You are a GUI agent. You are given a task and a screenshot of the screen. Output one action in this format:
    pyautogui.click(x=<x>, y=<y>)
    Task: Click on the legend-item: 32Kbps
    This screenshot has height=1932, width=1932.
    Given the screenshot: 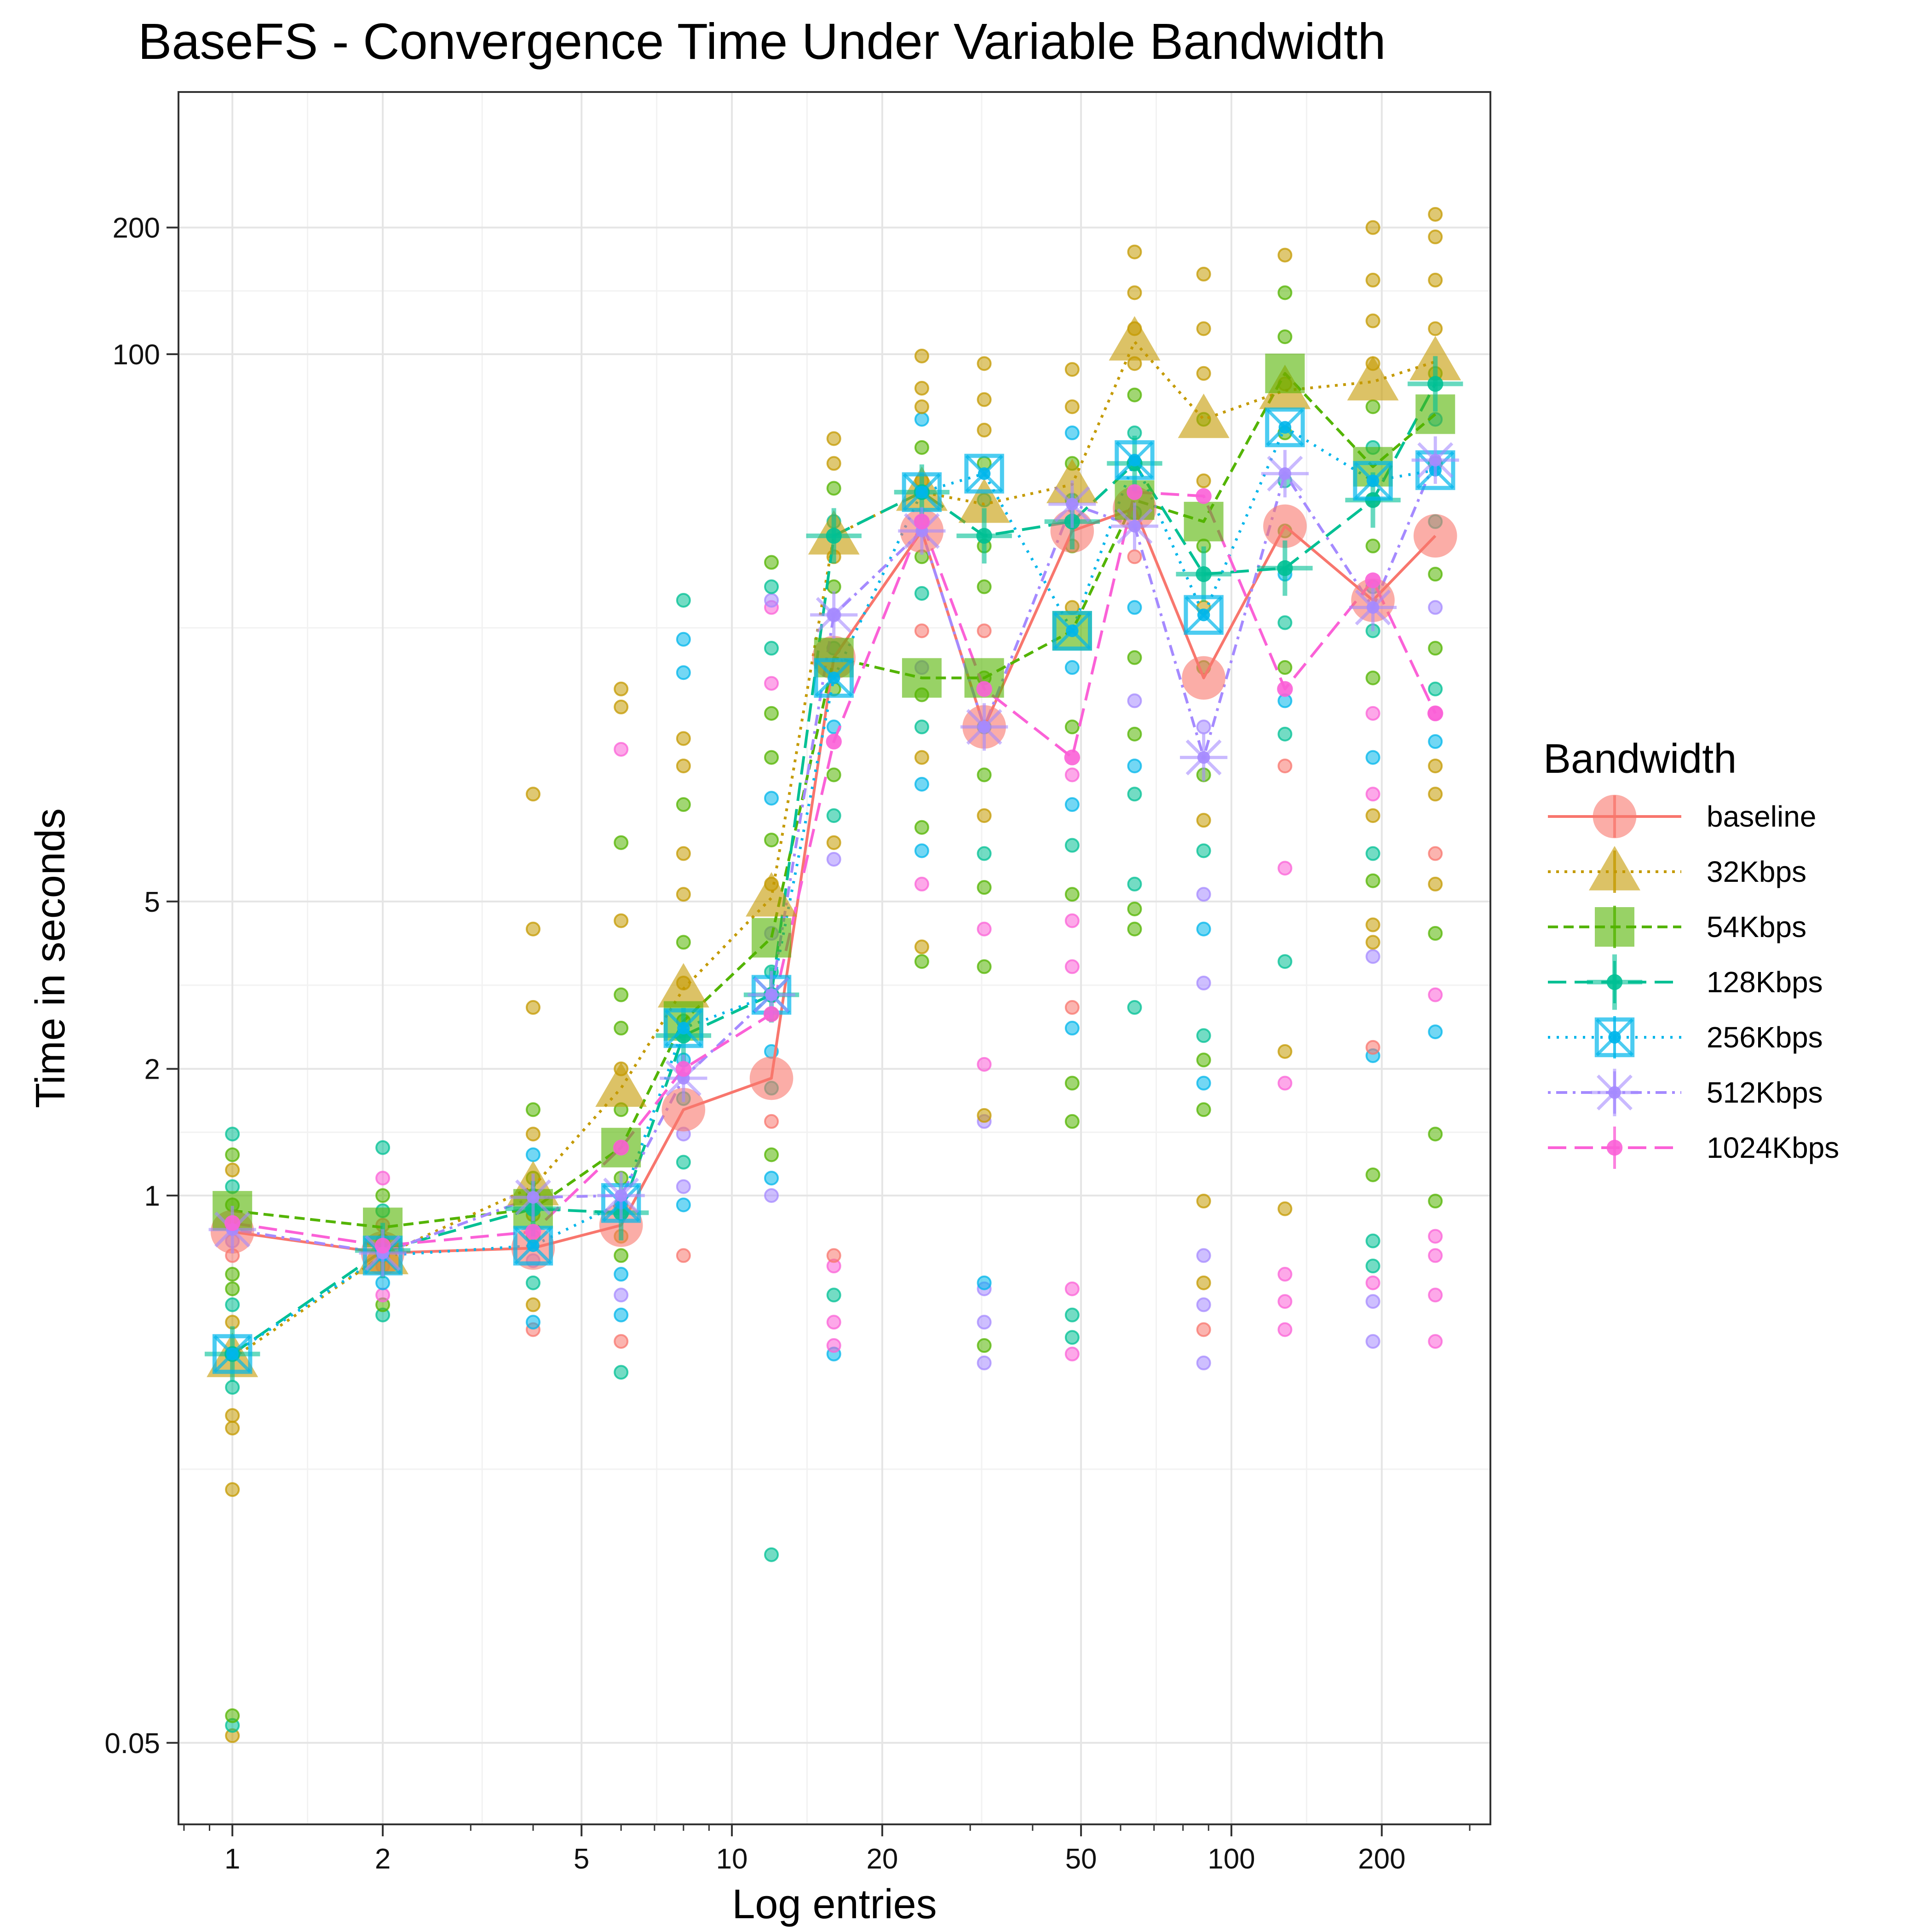 What is the action you would take?
    pyautogui.click(x=1677, y=869)
    